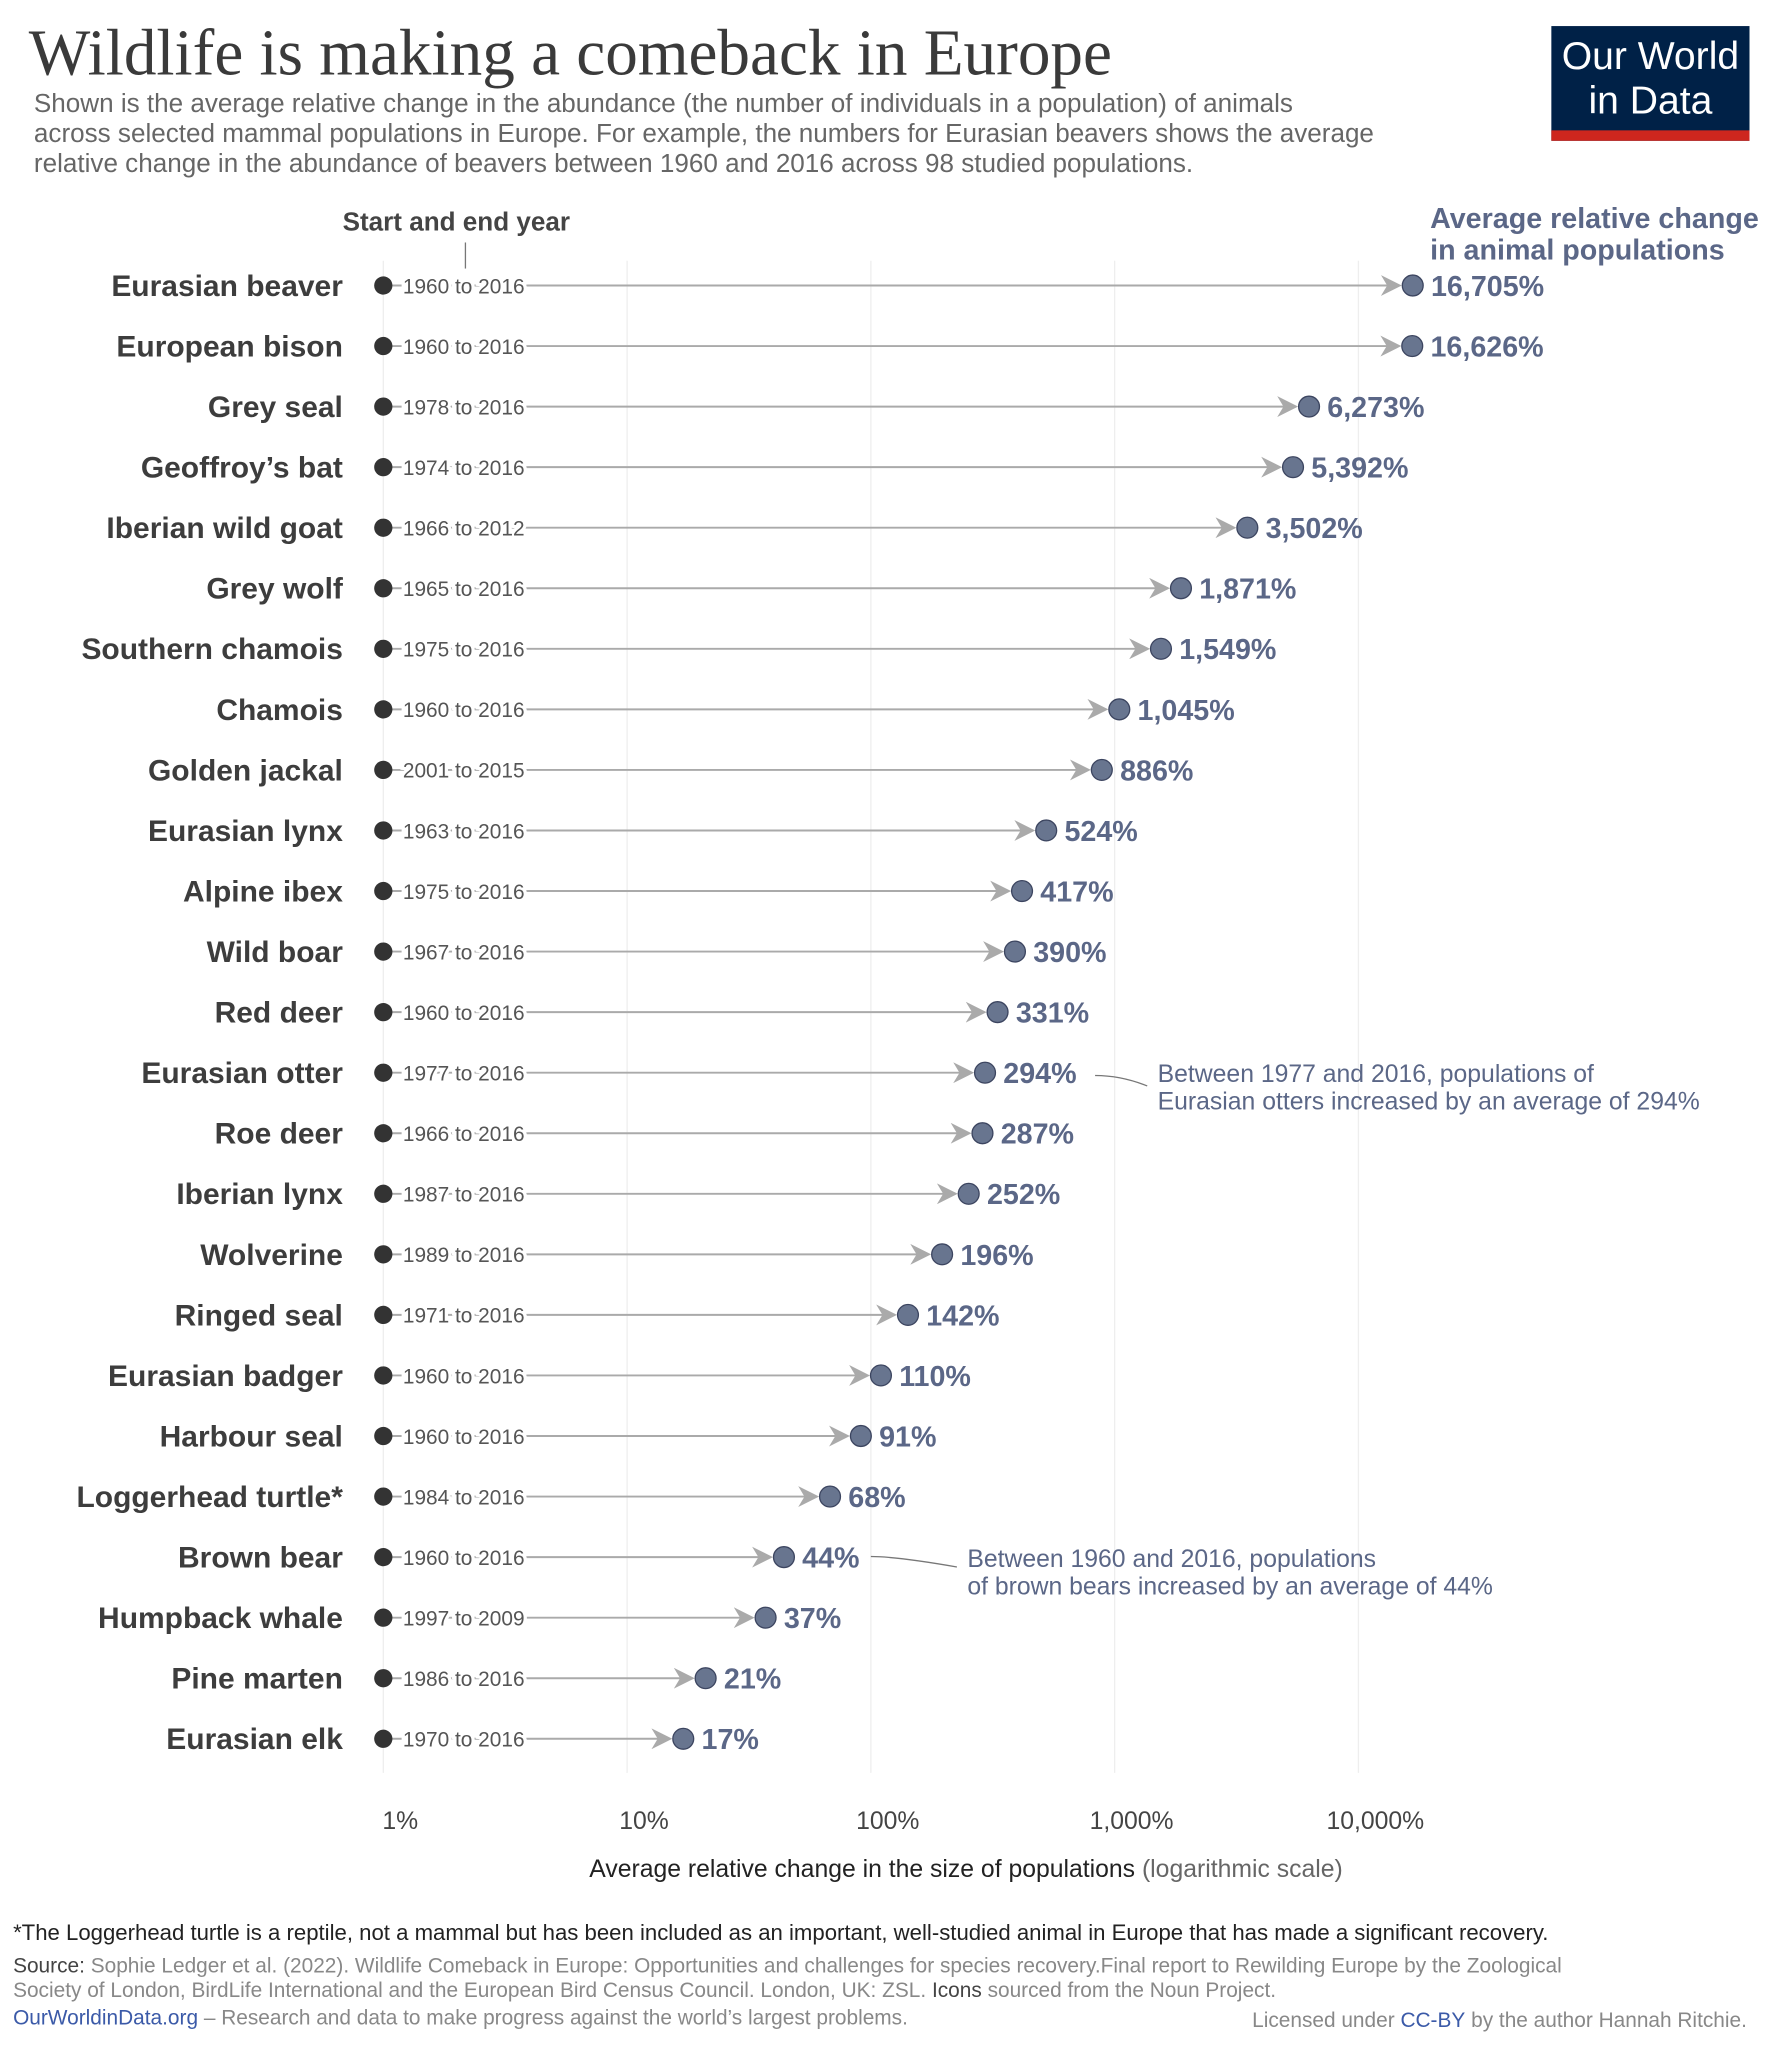 This screenshot has height=2048, width=1773. I want to click on period-label: 1965 to 2016, so click(464, 589).